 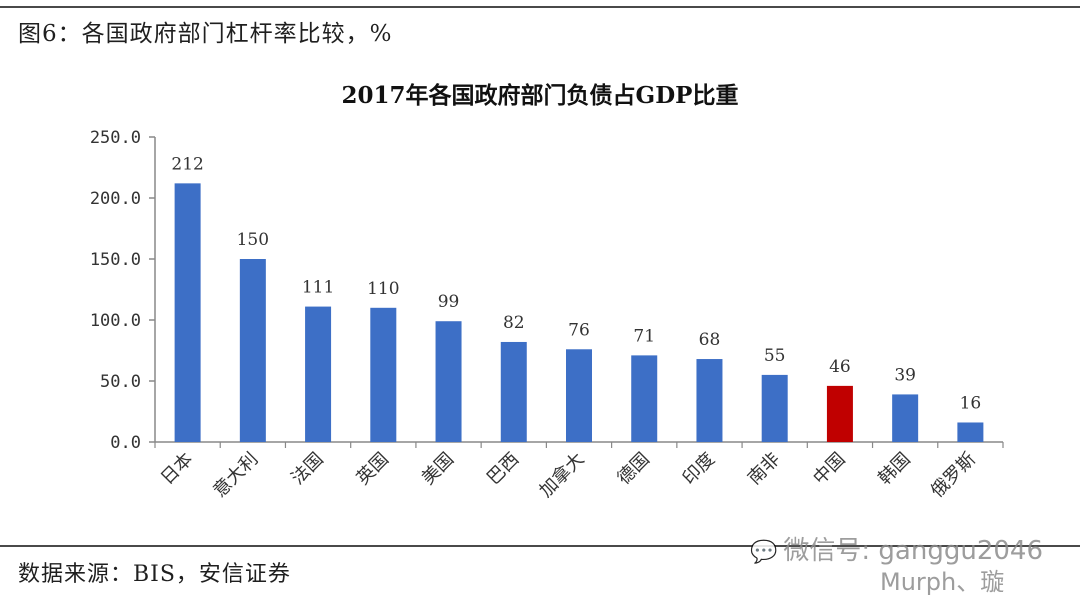 What do you see at coordinates (764, 469) in the screenshot?
I see `category-label: 南非` at bounding box center [764, 469].